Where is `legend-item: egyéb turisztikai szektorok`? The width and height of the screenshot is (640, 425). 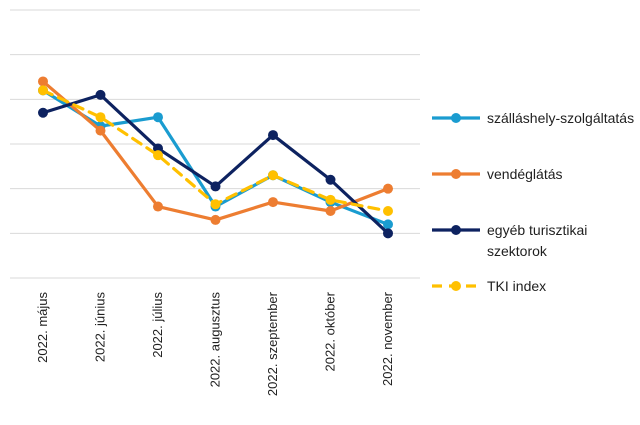
legend-item: egyéb turisztikai szektorok is located at coordinates (509, 240).